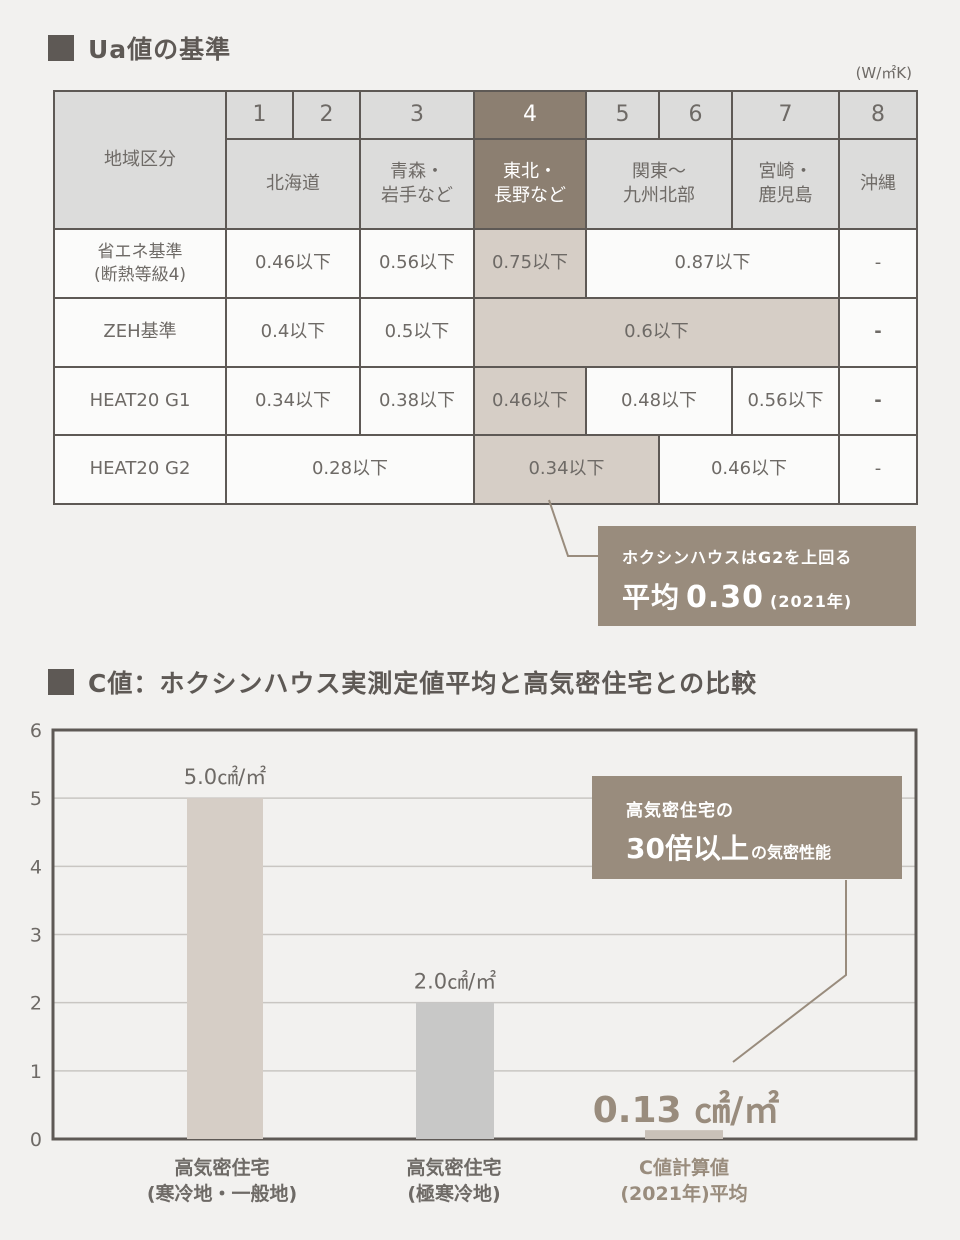  I want to click on zone-5: 5, so click(622, 115).